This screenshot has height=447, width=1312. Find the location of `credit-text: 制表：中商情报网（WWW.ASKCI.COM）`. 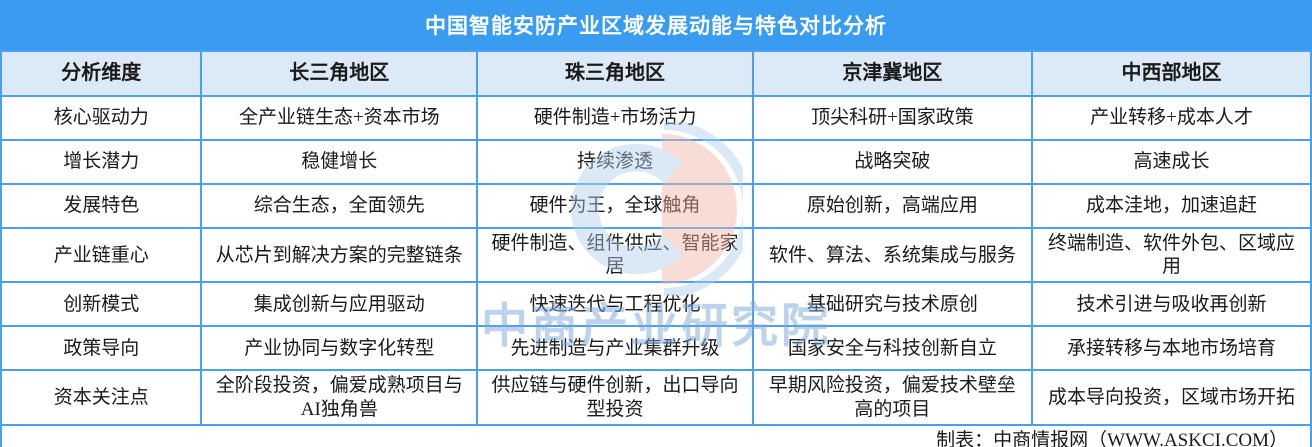

credit-text: 制表：中商情报网（WWW.ASKCI.COM） is located at coordinates (1112, 438).